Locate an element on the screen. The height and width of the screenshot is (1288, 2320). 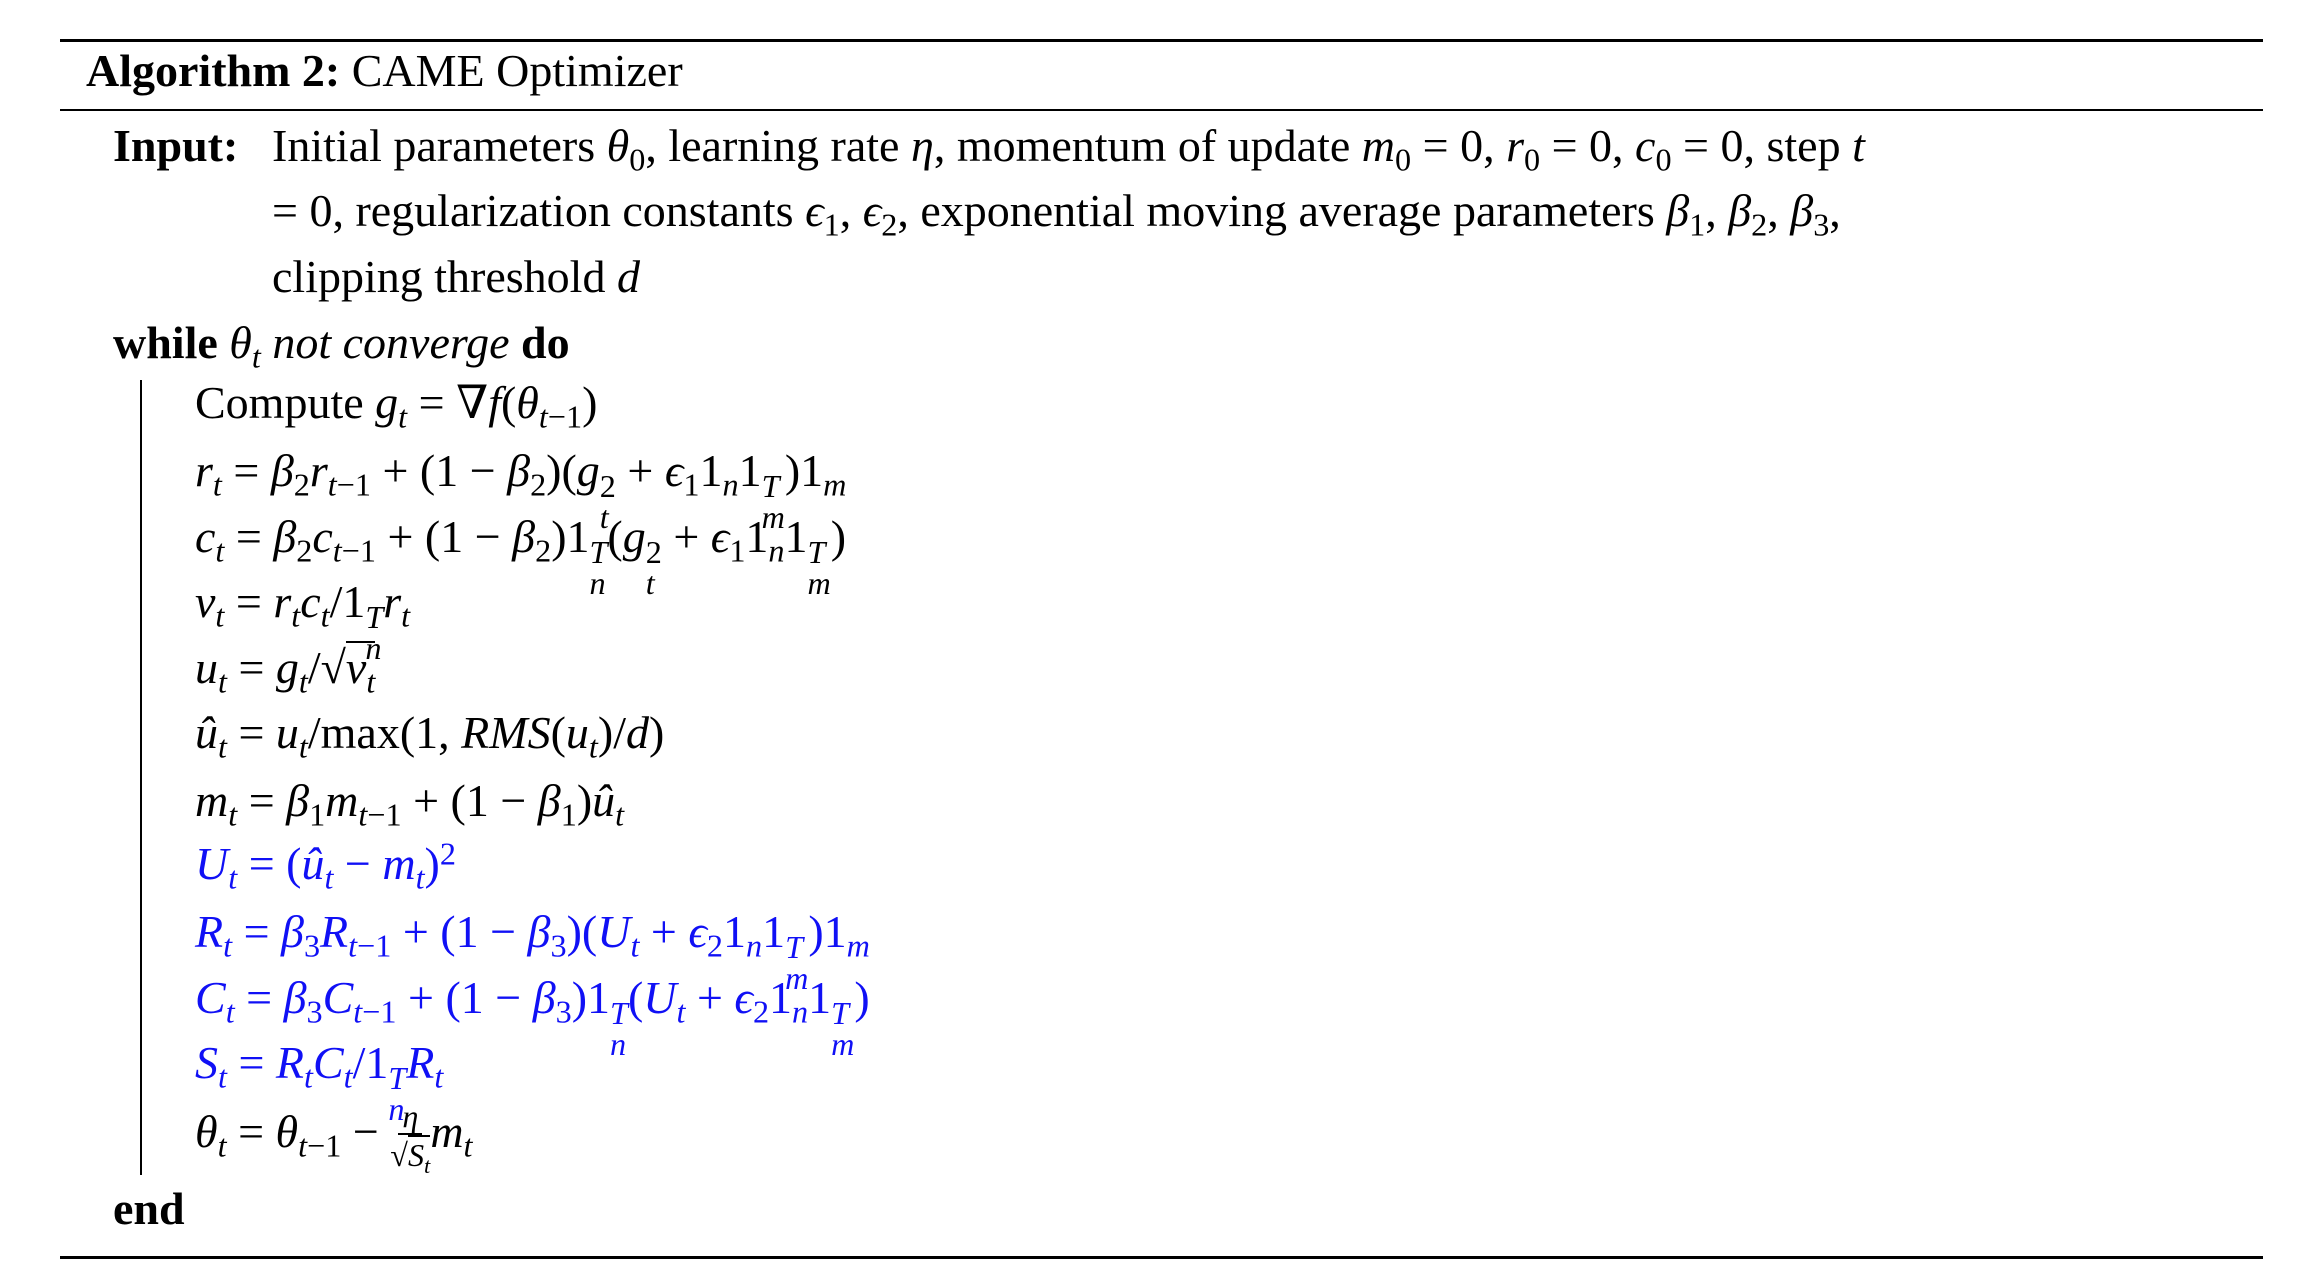
while-statement: while θt not converge do is located at coordinates (341, 343).